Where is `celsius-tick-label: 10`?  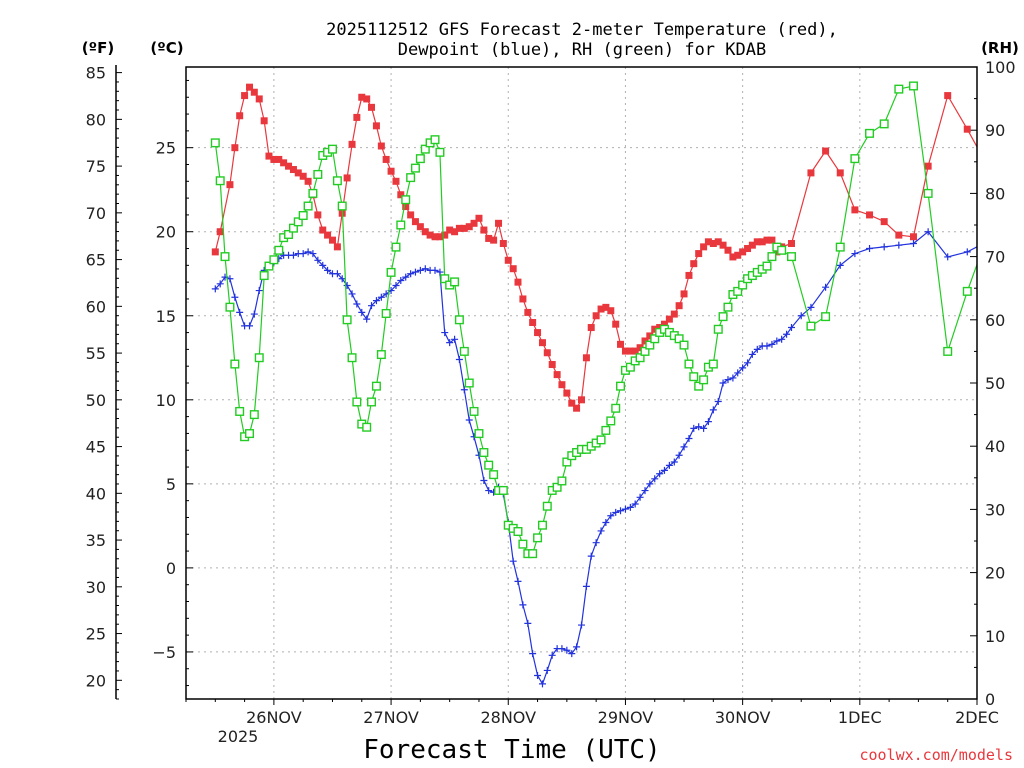
celsius-tick-label: 10 is located at coordinates (166, 400).